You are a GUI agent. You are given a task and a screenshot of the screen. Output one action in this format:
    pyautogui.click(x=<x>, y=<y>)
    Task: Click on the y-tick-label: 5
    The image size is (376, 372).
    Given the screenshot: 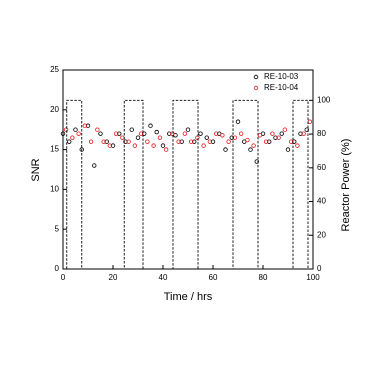 What is the action you would take?
    pyautogui.click(x=57, y=228)
    